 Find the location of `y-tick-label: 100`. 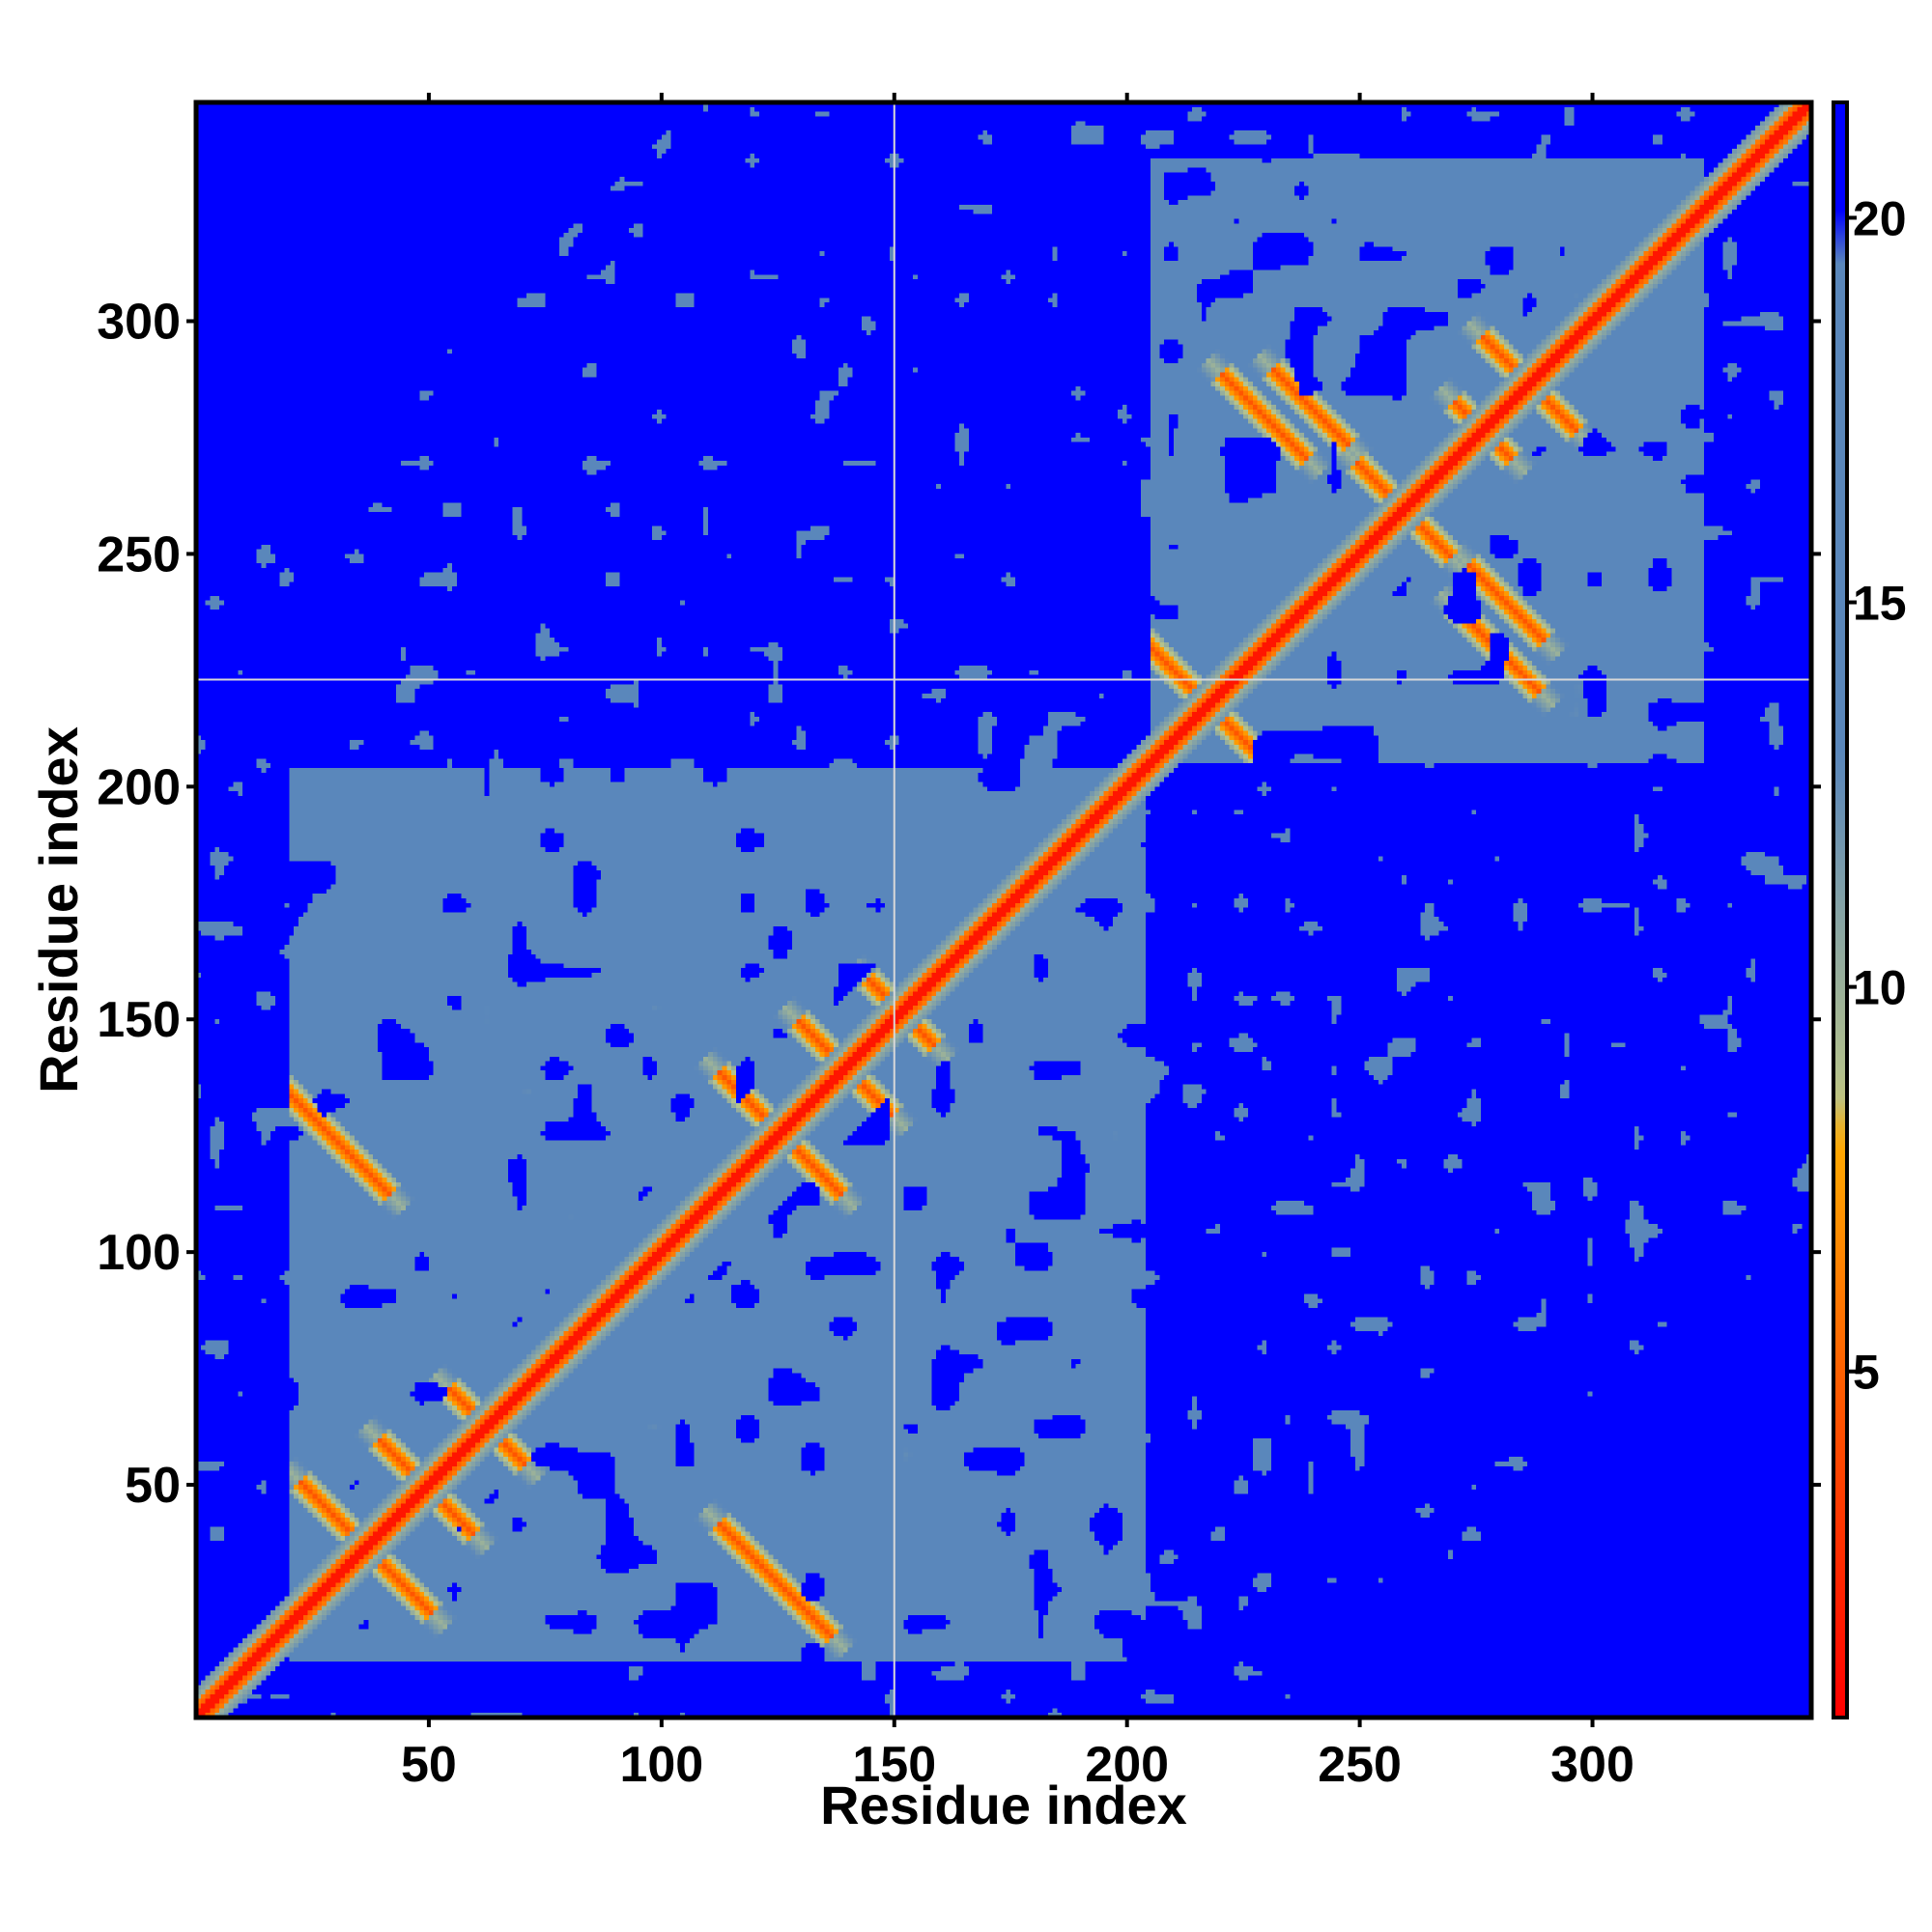

y-tick-label: 100 is located at coordinates (139, 1253).